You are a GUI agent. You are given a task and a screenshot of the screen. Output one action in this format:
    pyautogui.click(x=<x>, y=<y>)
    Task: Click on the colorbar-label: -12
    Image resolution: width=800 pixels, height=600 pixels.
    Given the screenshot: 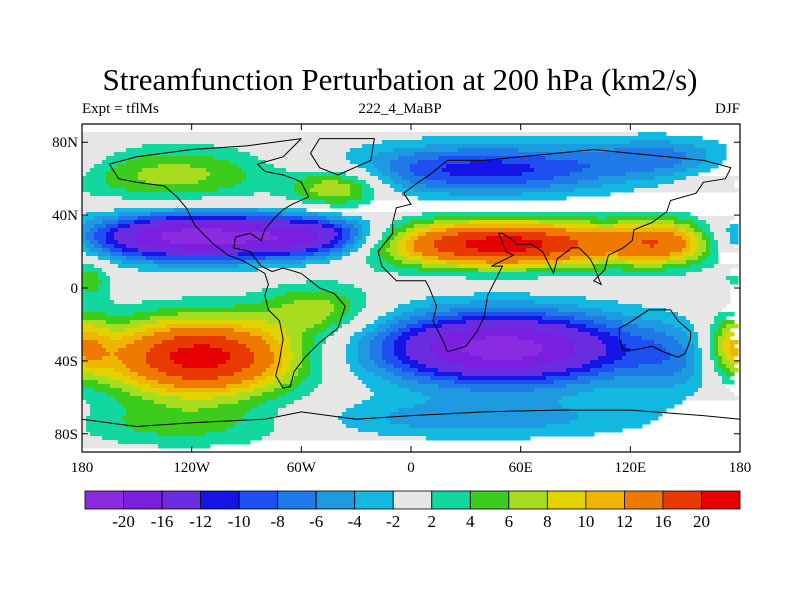 What is the action you would take?
    pyautogui.click(x=200, y=521)
    